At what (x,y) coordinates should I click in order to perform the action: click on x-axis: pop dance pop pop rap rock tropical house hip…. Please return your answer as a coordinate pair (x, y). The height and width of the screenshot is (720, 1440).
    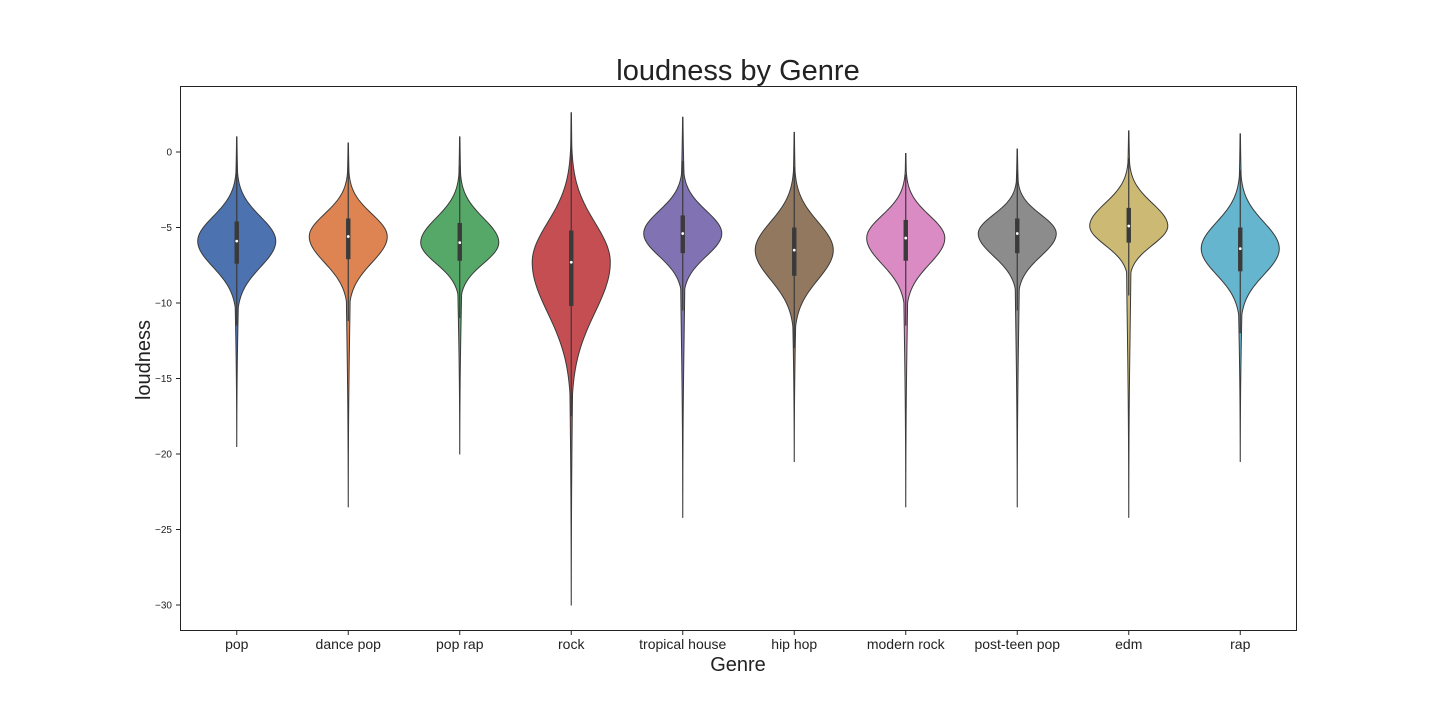
    Looking at the image, I should click on (738, 641).